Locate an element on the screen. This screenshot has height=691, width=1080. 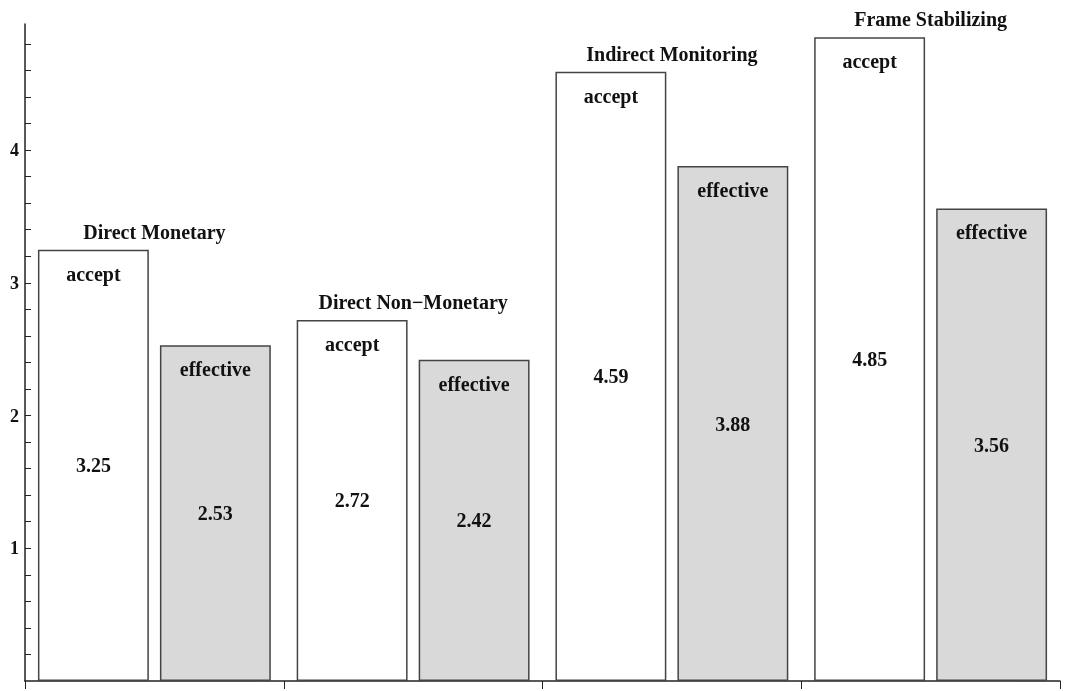
y-tick-label: 3 is located at coordinates (14, 282).